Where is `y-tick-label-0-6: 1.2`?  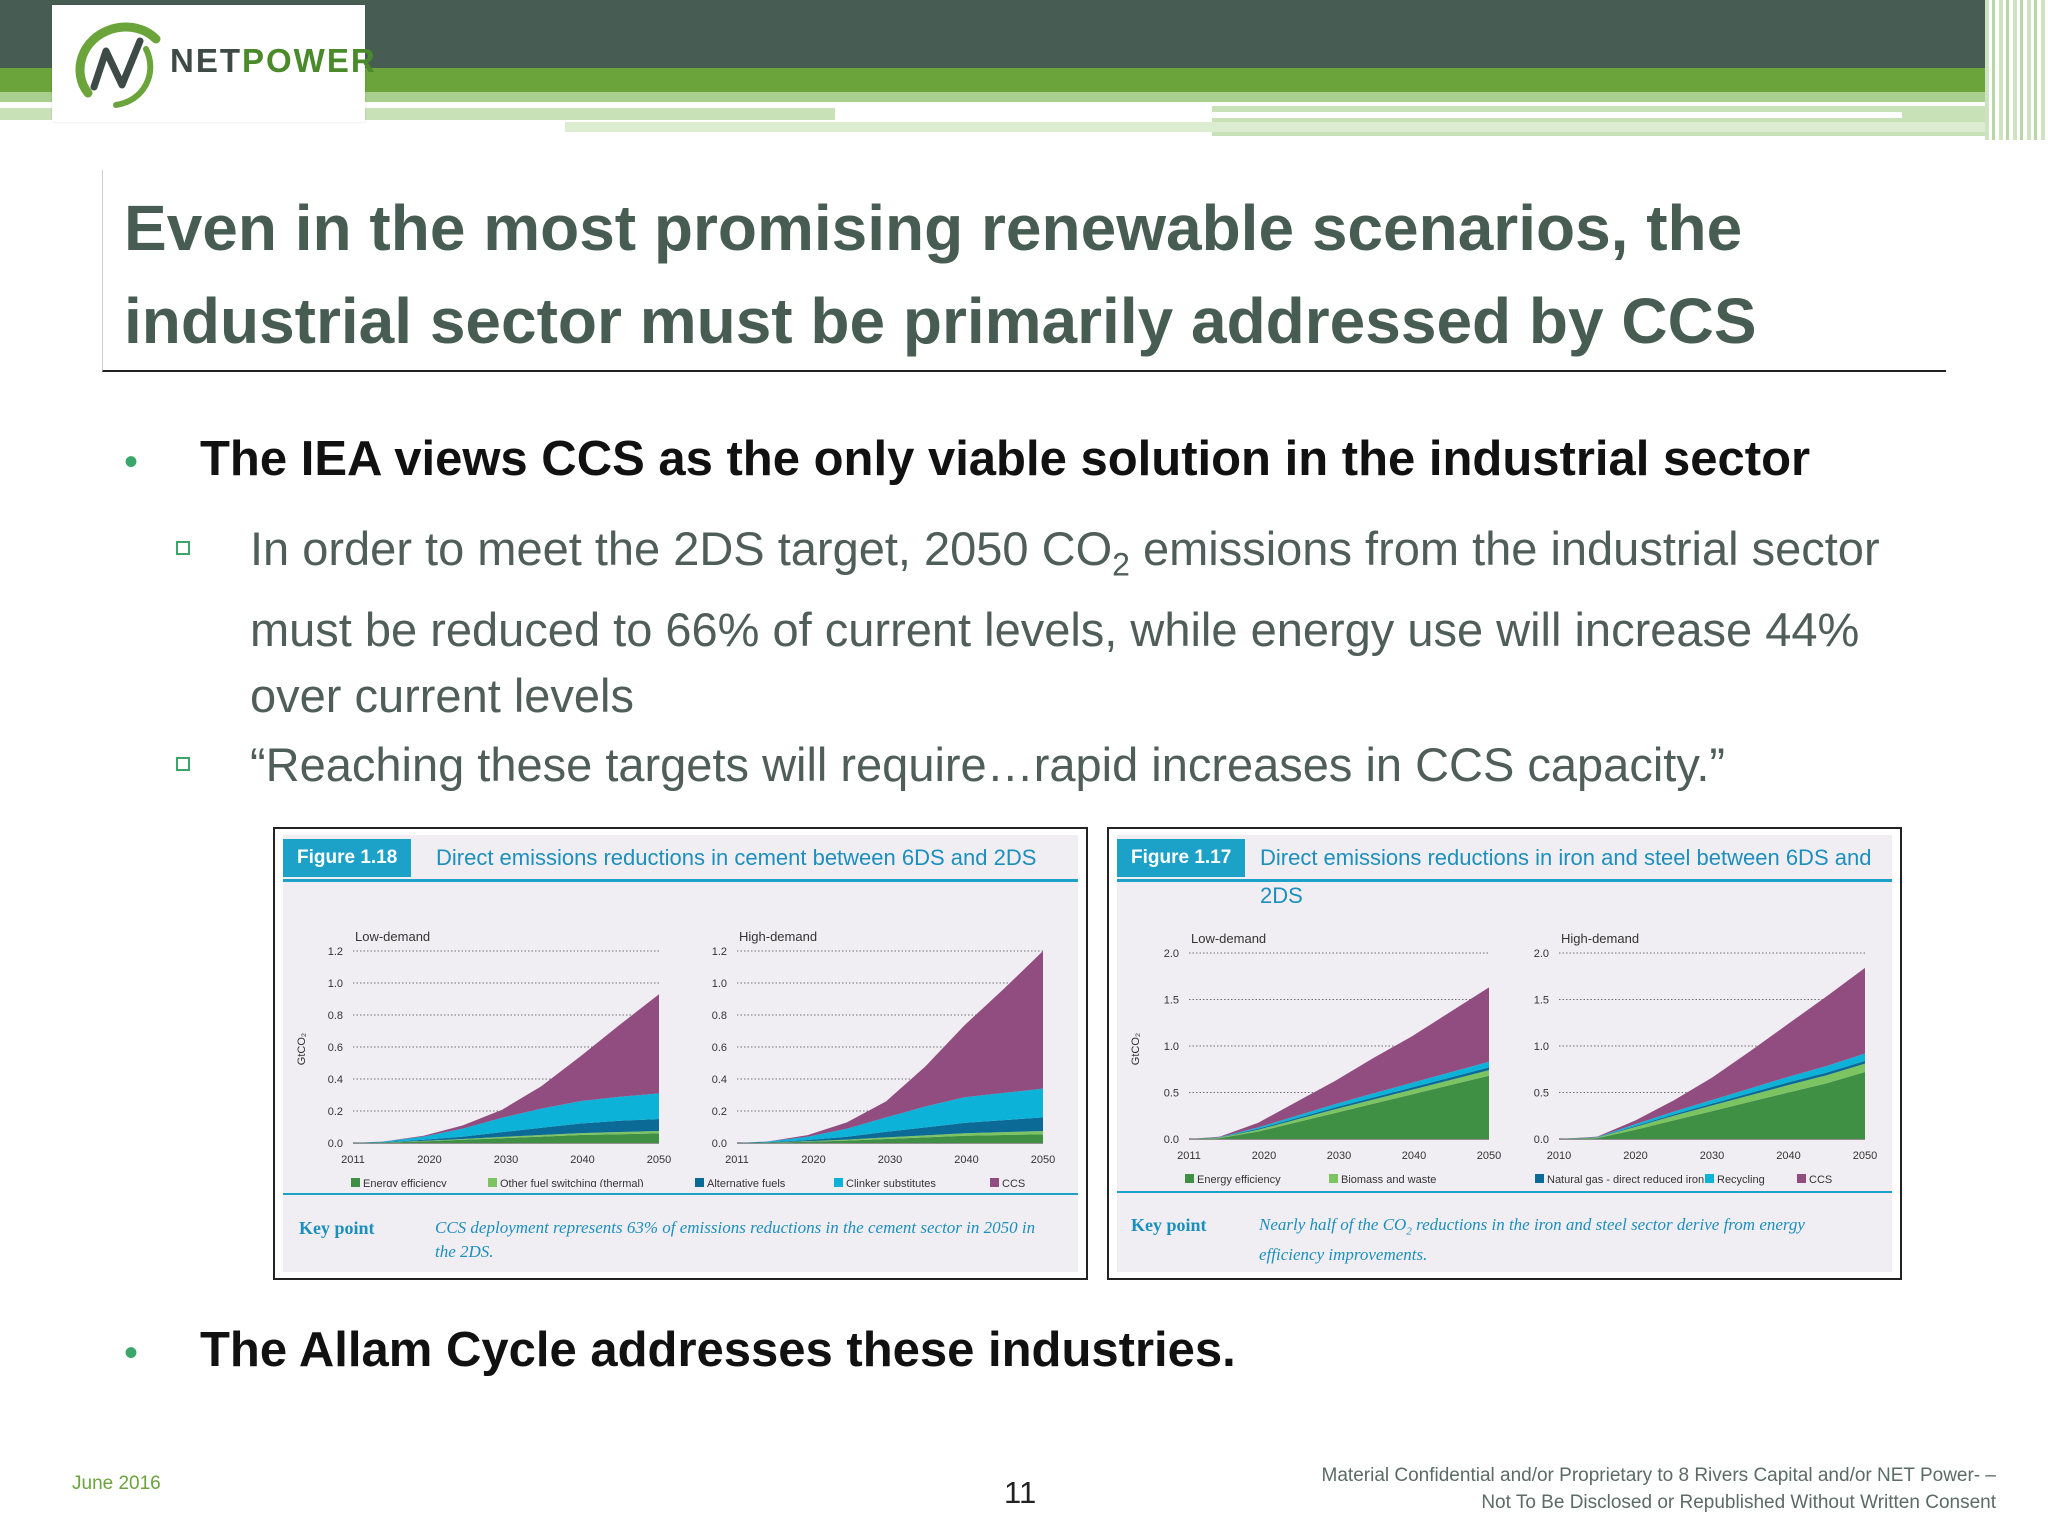
y-tick-label-0-6: 1.2 is located at coordinates (335, 952).